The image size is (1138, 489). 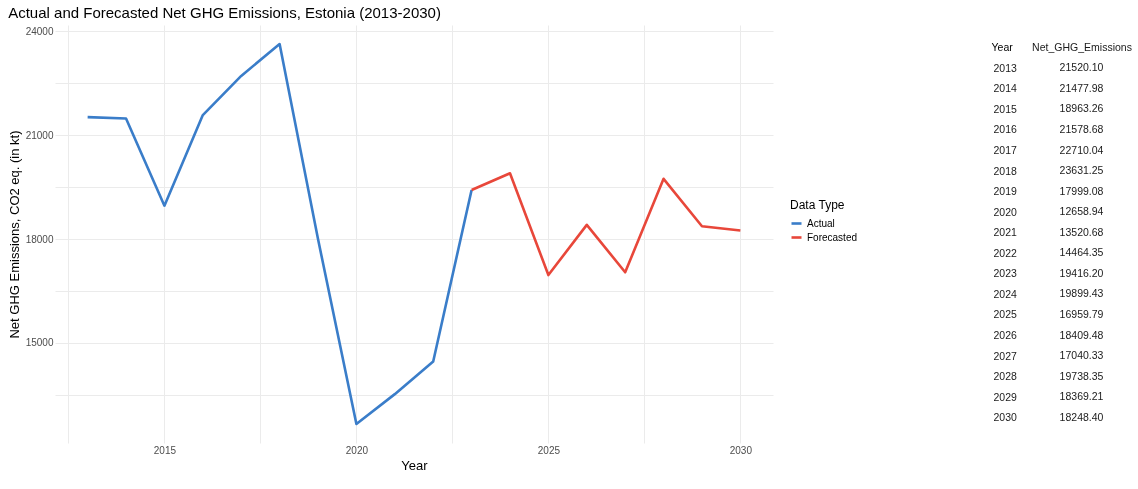 I want to click on y-tick-label: 2018, so click(x=1005, y=170).